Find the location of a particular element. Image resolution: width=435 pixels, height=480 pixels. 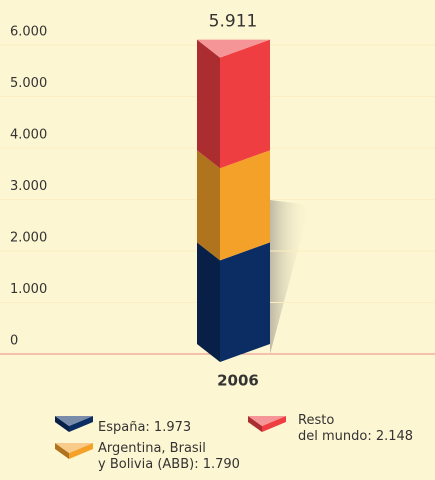

total-label: 5.911 is located at coordinates (233, 22).